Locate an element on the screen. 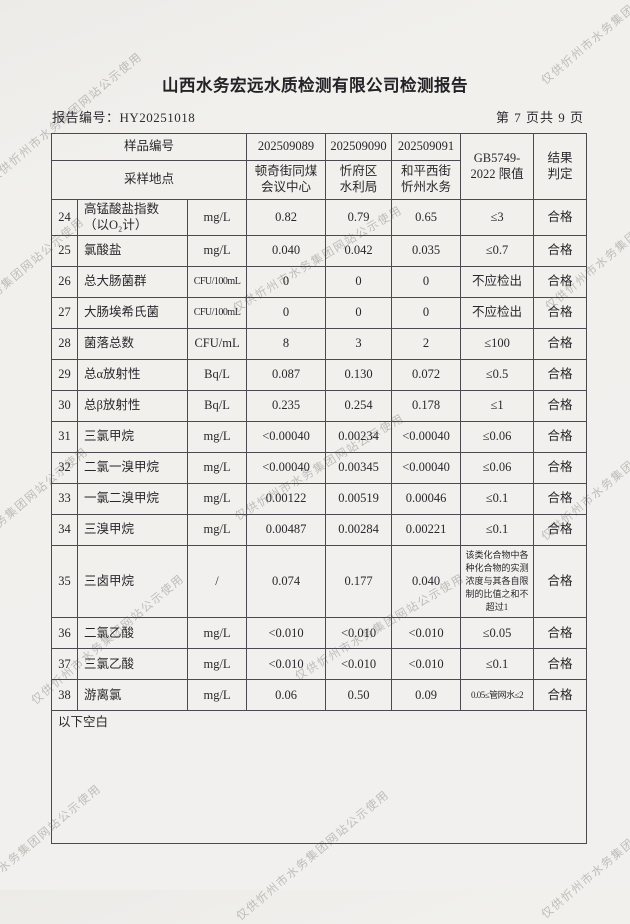 The width and height of the screenshot is (630, 924). table-row: 27 大肠埃希氏菌 CFU/100mL 0 0 0 不应检出 合格 is located at coordinates (319, 313).